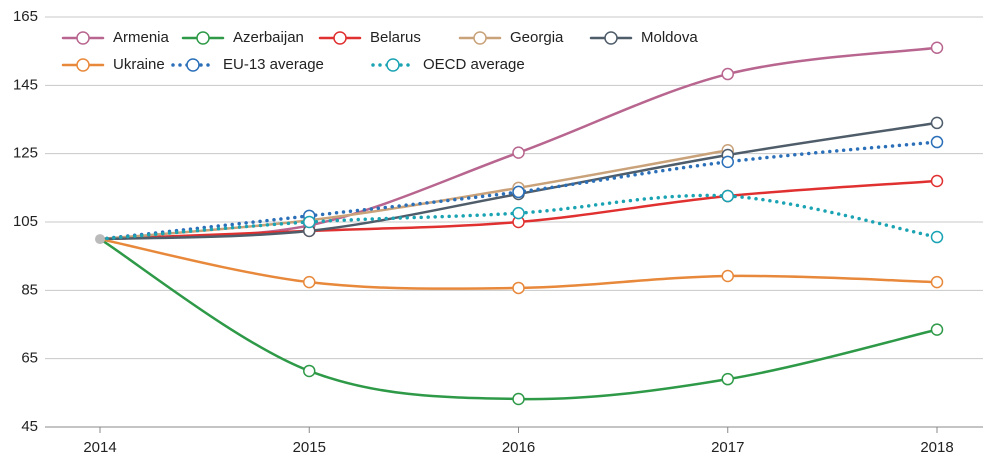 Image resolution: width=983 pixels, height=459 pixels. I want to click on legend-label: Belarus, so click(395, 37).